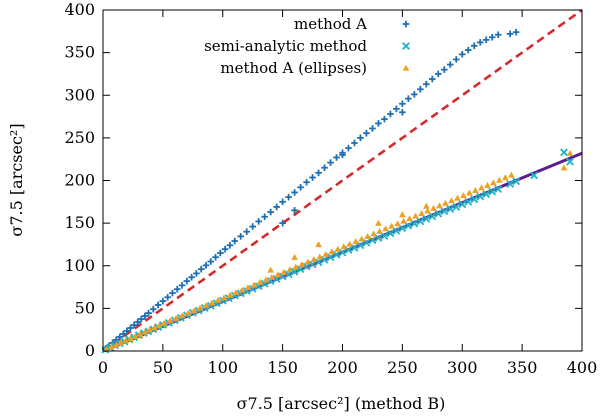 The width and height of the screenshot is (600, 416). Describe the element at coordinates (282, 367) in the screenshot. I see `x-tick-label: 150` at that location.